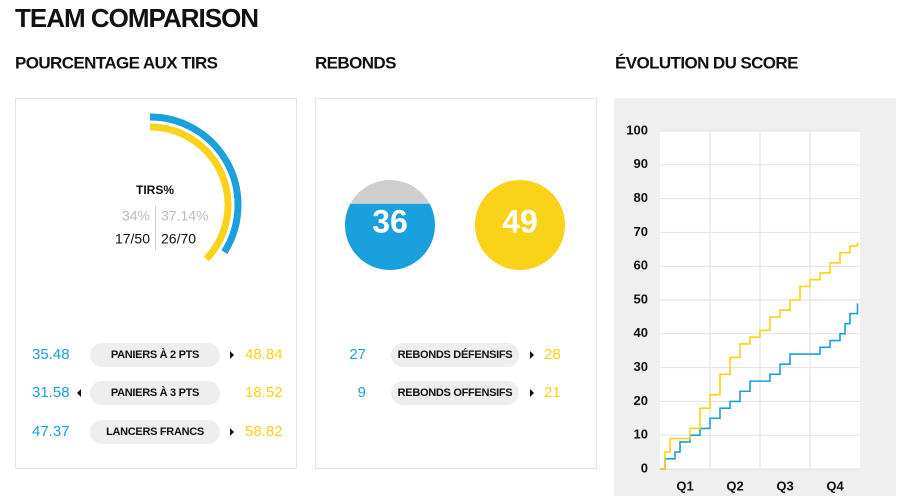  Describe the element at coordinates (641, 265) in the screenshot. I see `y-tick-label: 60` at that location.